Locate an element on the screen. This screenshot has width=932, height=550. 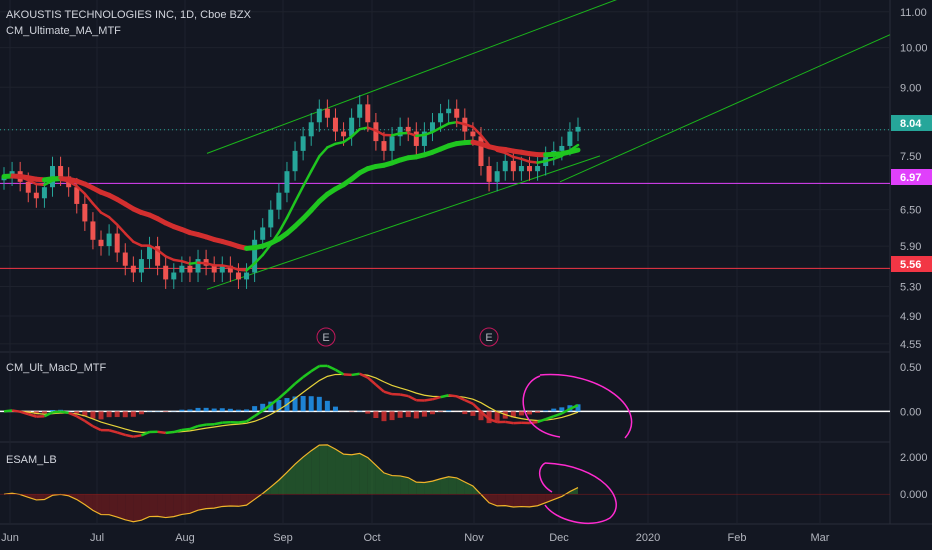
symbol-title: AKOUSTIS TECHNOLOGIES INC, 1D, Cboe BZX is located at coordinates (129, 15).